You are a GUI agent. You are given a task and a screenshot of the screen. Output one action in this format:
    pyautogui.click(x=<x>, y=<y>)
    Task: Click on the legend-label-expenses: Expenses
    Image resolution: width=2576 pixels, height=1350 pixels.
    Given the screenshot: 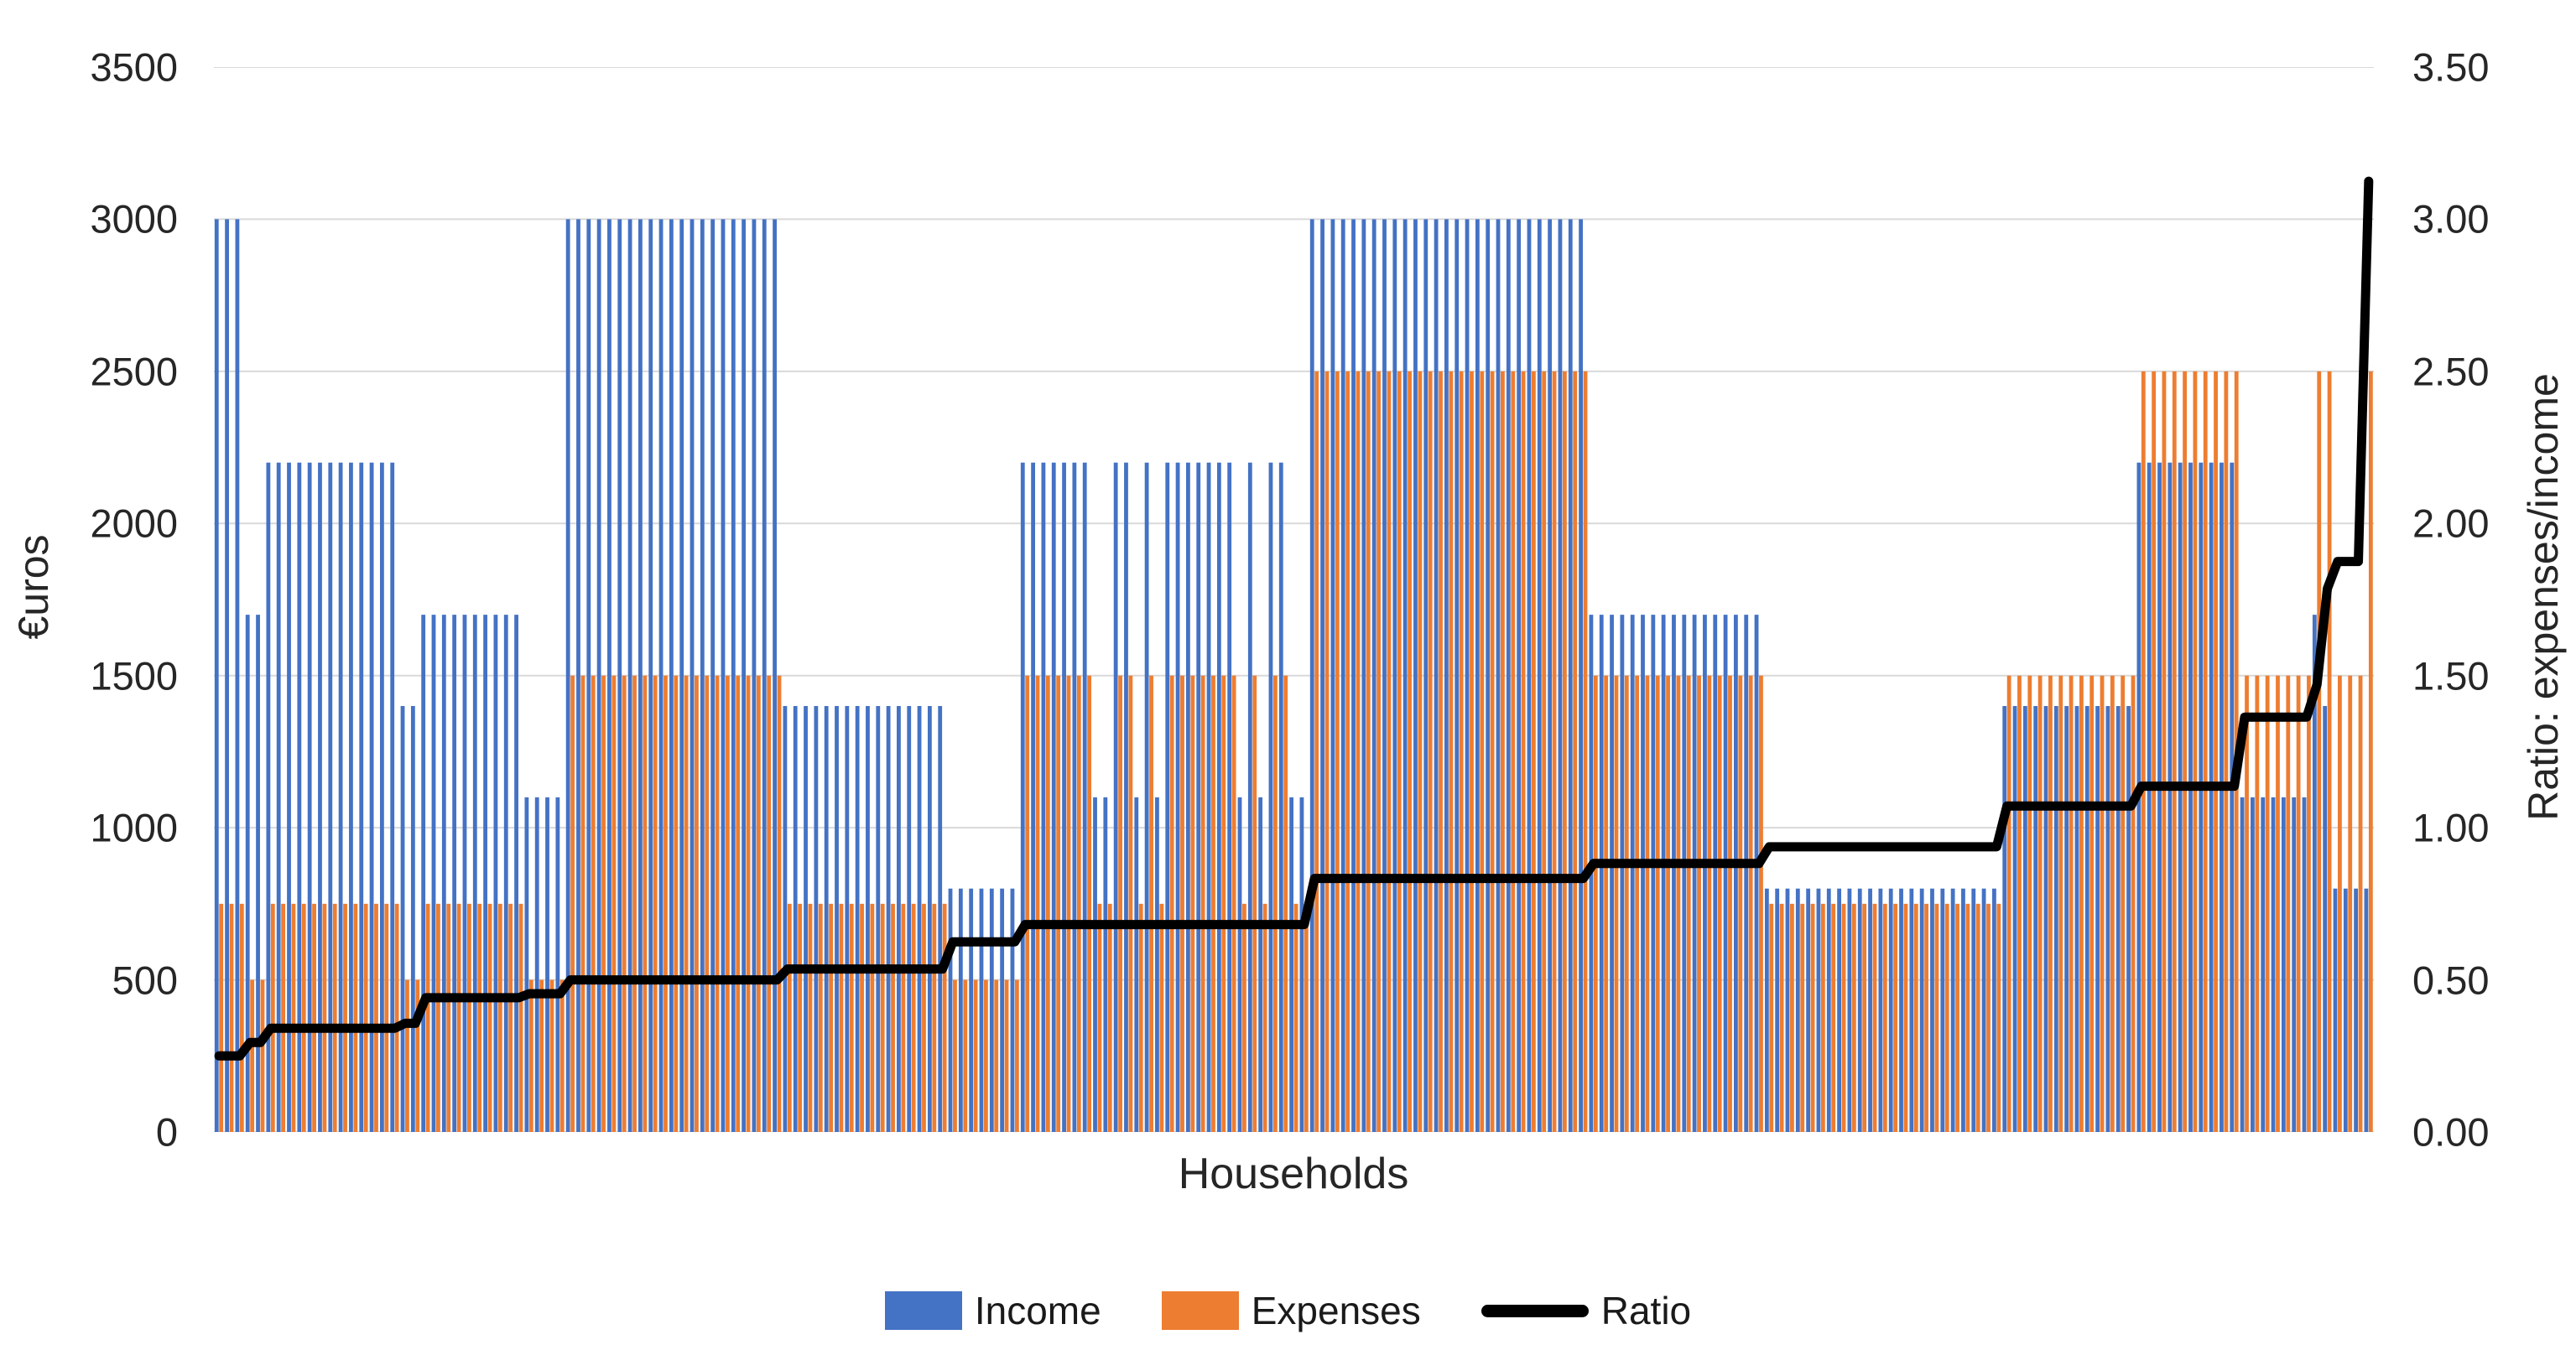 What is the action you would take?
    pyautogui.click(x=1336, y=1310)
    